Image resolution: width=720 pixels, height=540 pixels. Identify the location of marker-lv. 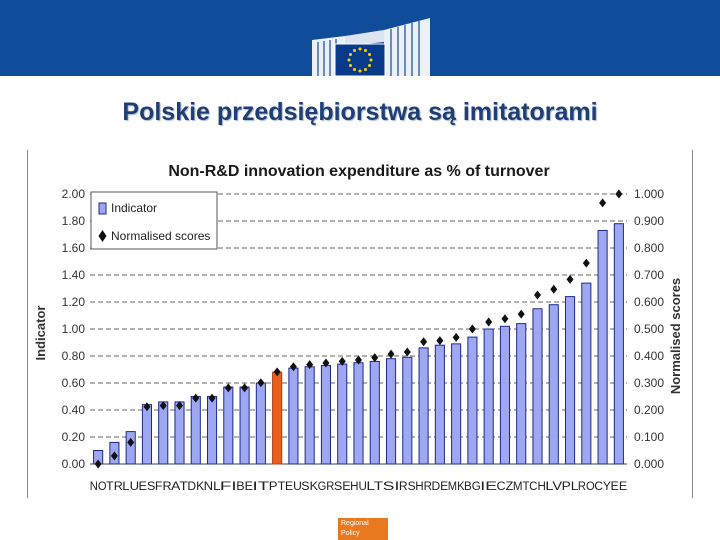
(554, 289).